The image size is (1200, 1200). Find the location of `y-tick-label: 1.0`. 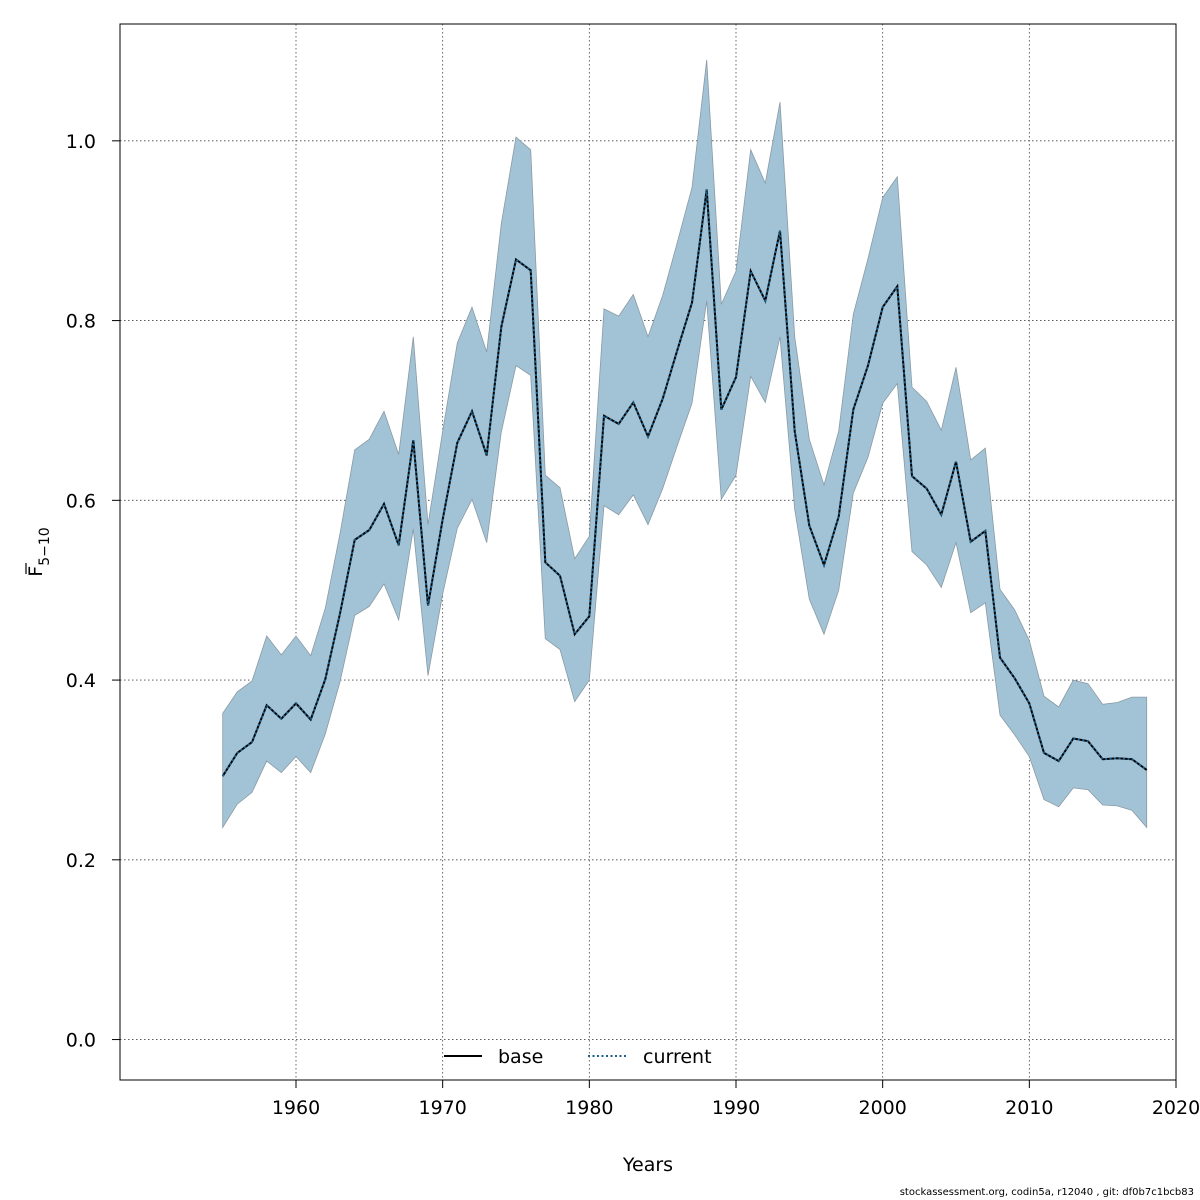

y-tick-label: 1.0 is located at coordinates (81, 142).